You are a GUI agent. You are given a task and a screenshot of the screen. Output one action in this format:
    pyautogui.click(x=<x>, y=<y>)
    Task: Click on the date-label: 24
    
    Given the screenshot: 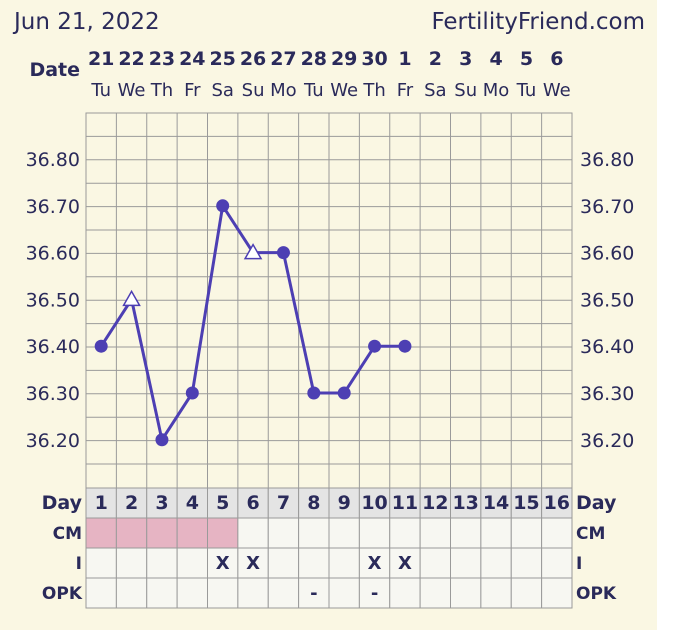 What is the action you would take?
    pyautogui.click(x=192, y=59)
    